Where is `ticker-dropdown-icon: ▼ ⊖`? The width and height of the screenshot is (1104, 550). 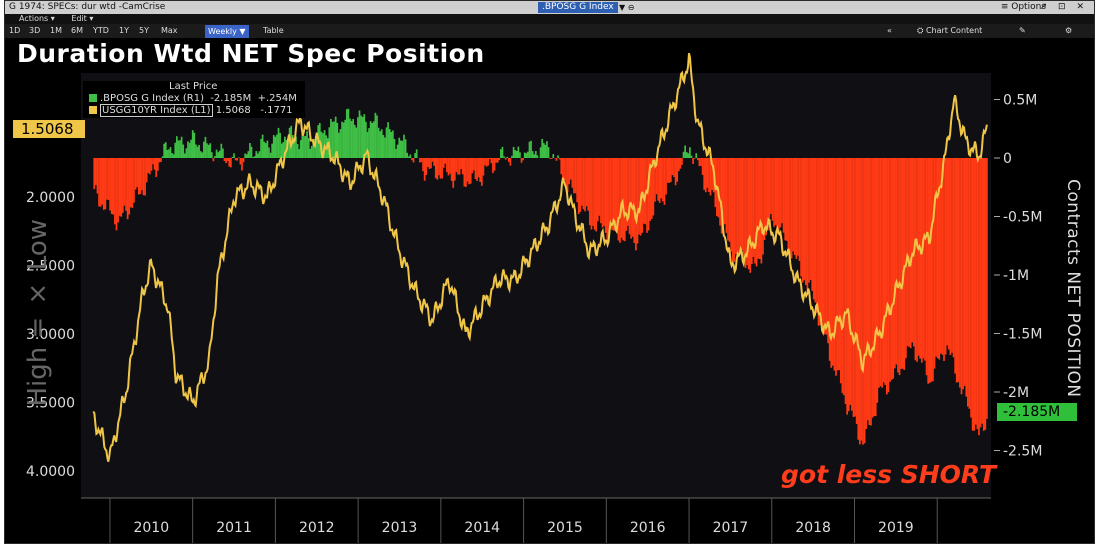 ticker-dropdown-icon: ▼ ⊖ is located at coordinates (627, 7).